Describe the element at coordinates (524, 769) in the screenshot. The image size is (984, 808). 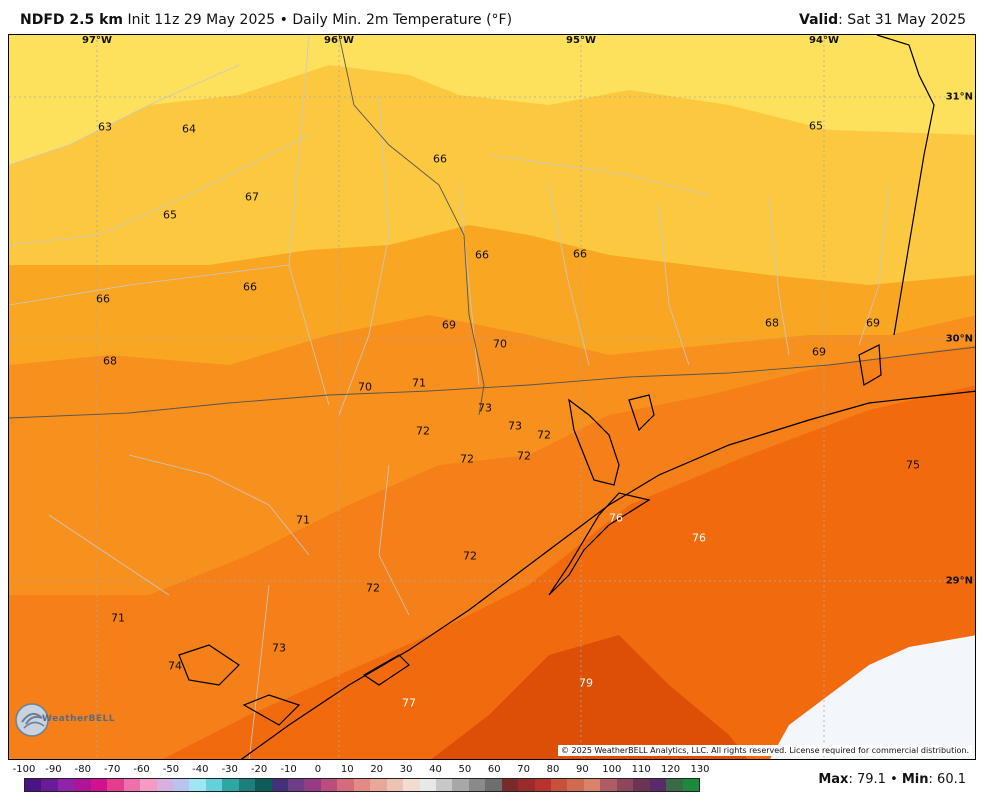
I see `colorbar-tick-label: 70` at that location.